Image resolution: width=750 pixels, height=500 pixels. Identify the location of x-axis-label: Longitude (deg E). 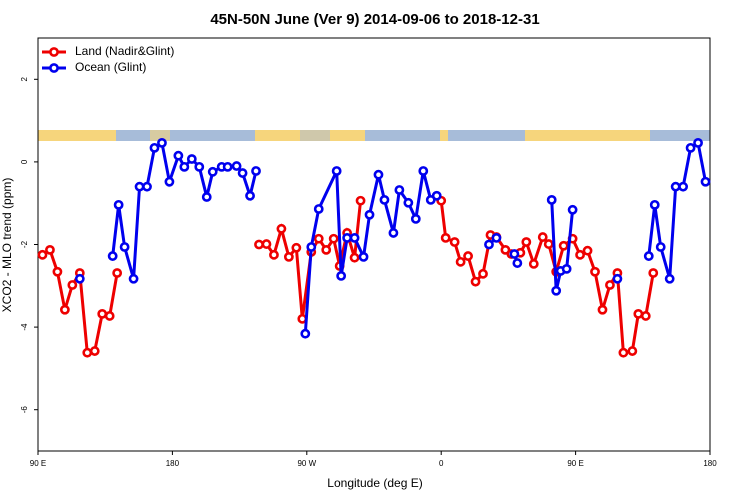
(374, 483).